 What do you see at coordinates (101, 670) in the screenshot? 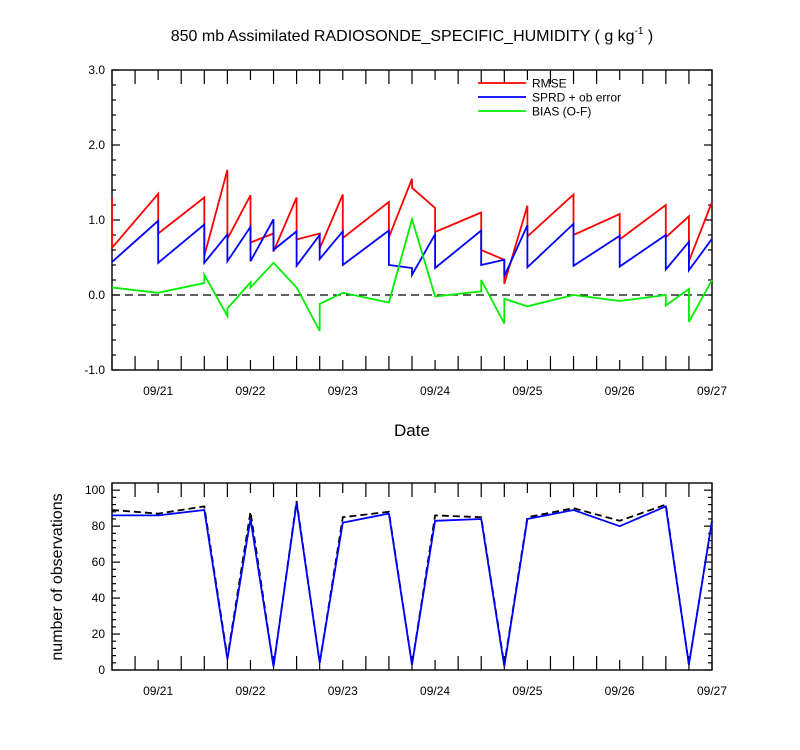
I see `y-tick-label: 0` at bounding box center [101, 670].